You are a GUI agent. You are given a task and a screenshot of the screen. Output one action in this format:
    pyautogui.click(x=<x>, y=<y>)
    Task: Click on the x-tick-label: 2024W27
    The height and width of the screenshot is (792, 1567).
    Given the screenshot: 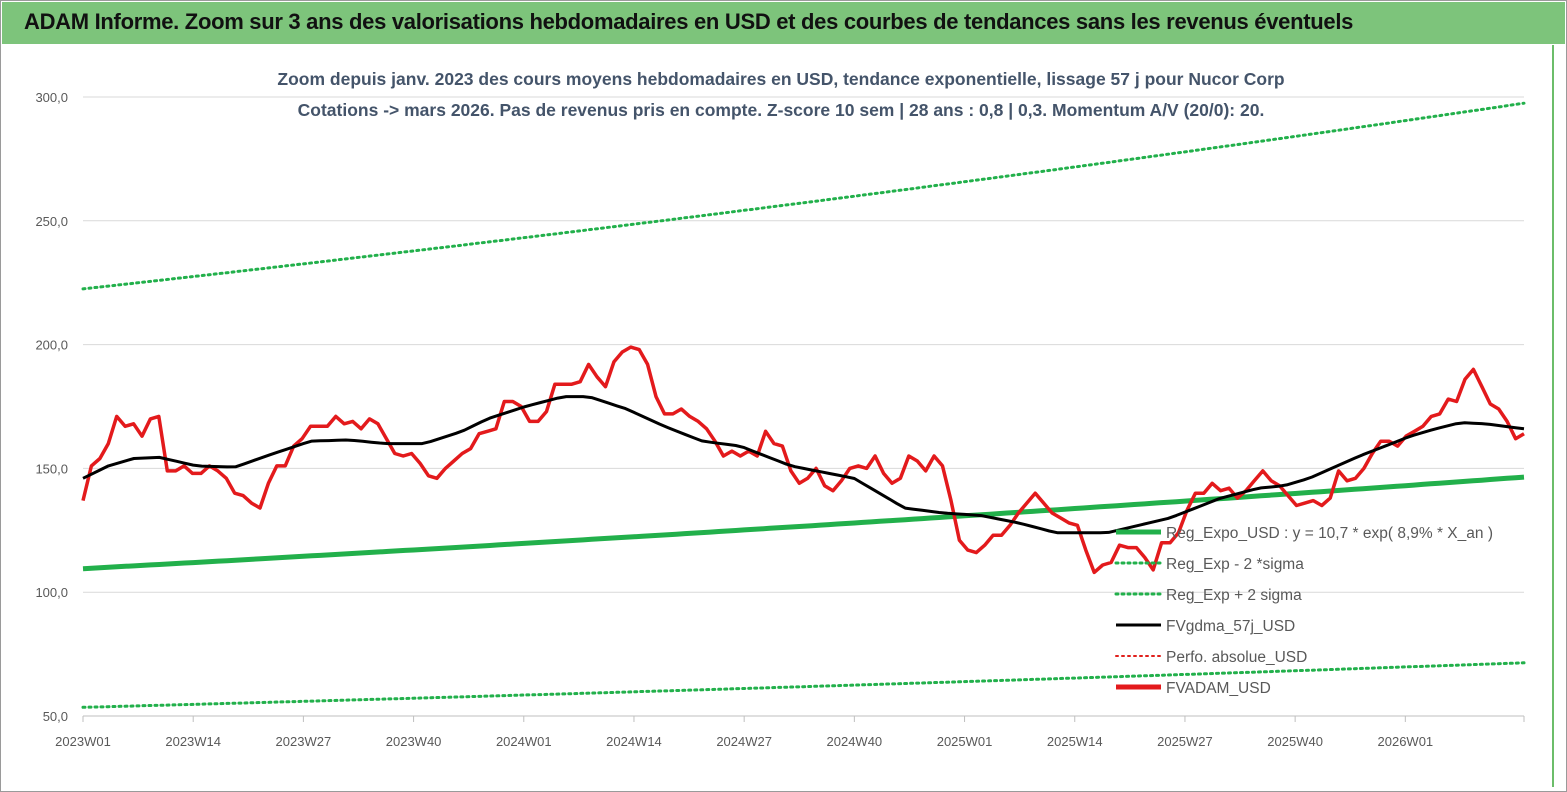 What is the action you would take?
    pyautogui.click(x=744, y=741)
    